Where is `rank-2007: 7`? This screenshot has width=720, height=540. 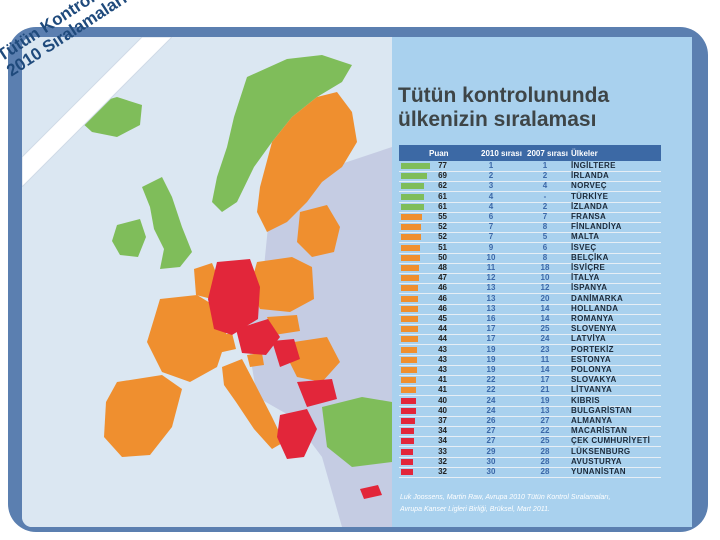 rank-2007: 7 is located at coordinates (545, 216).